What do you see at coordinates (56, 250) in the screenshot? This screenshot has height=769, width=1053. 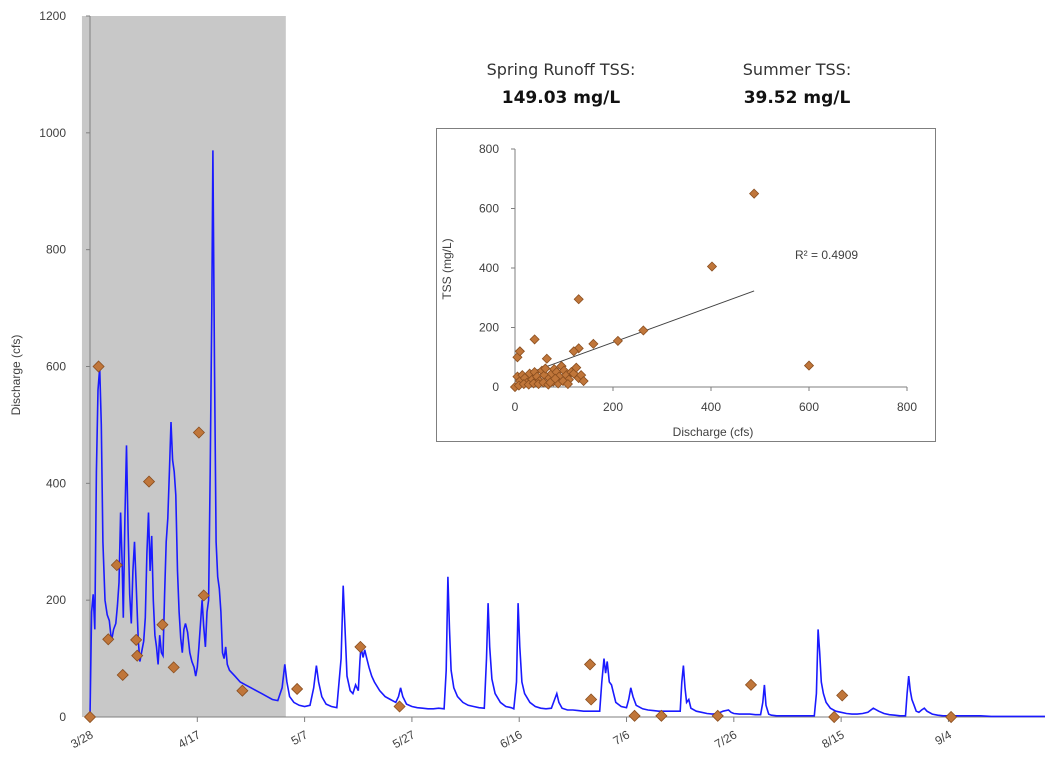 I see `y-tick-label: 800` at bounding box center [56, 250].